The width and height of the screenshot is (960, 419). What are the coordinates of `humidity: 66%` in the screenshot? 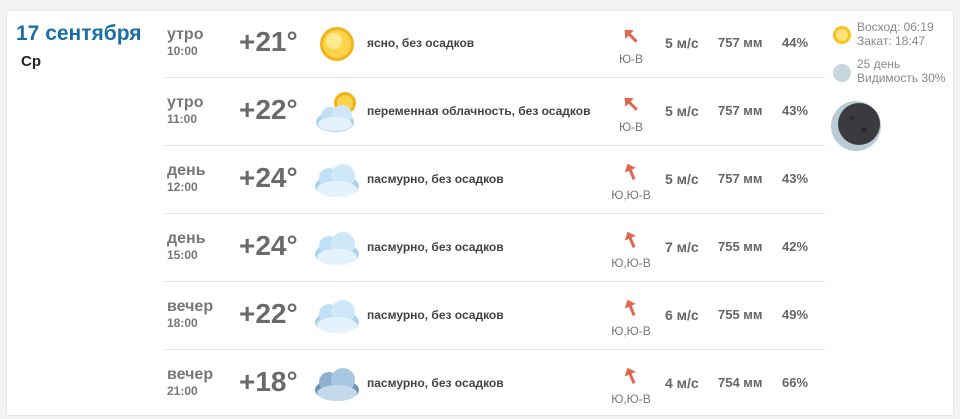 It's located at (795, 382).